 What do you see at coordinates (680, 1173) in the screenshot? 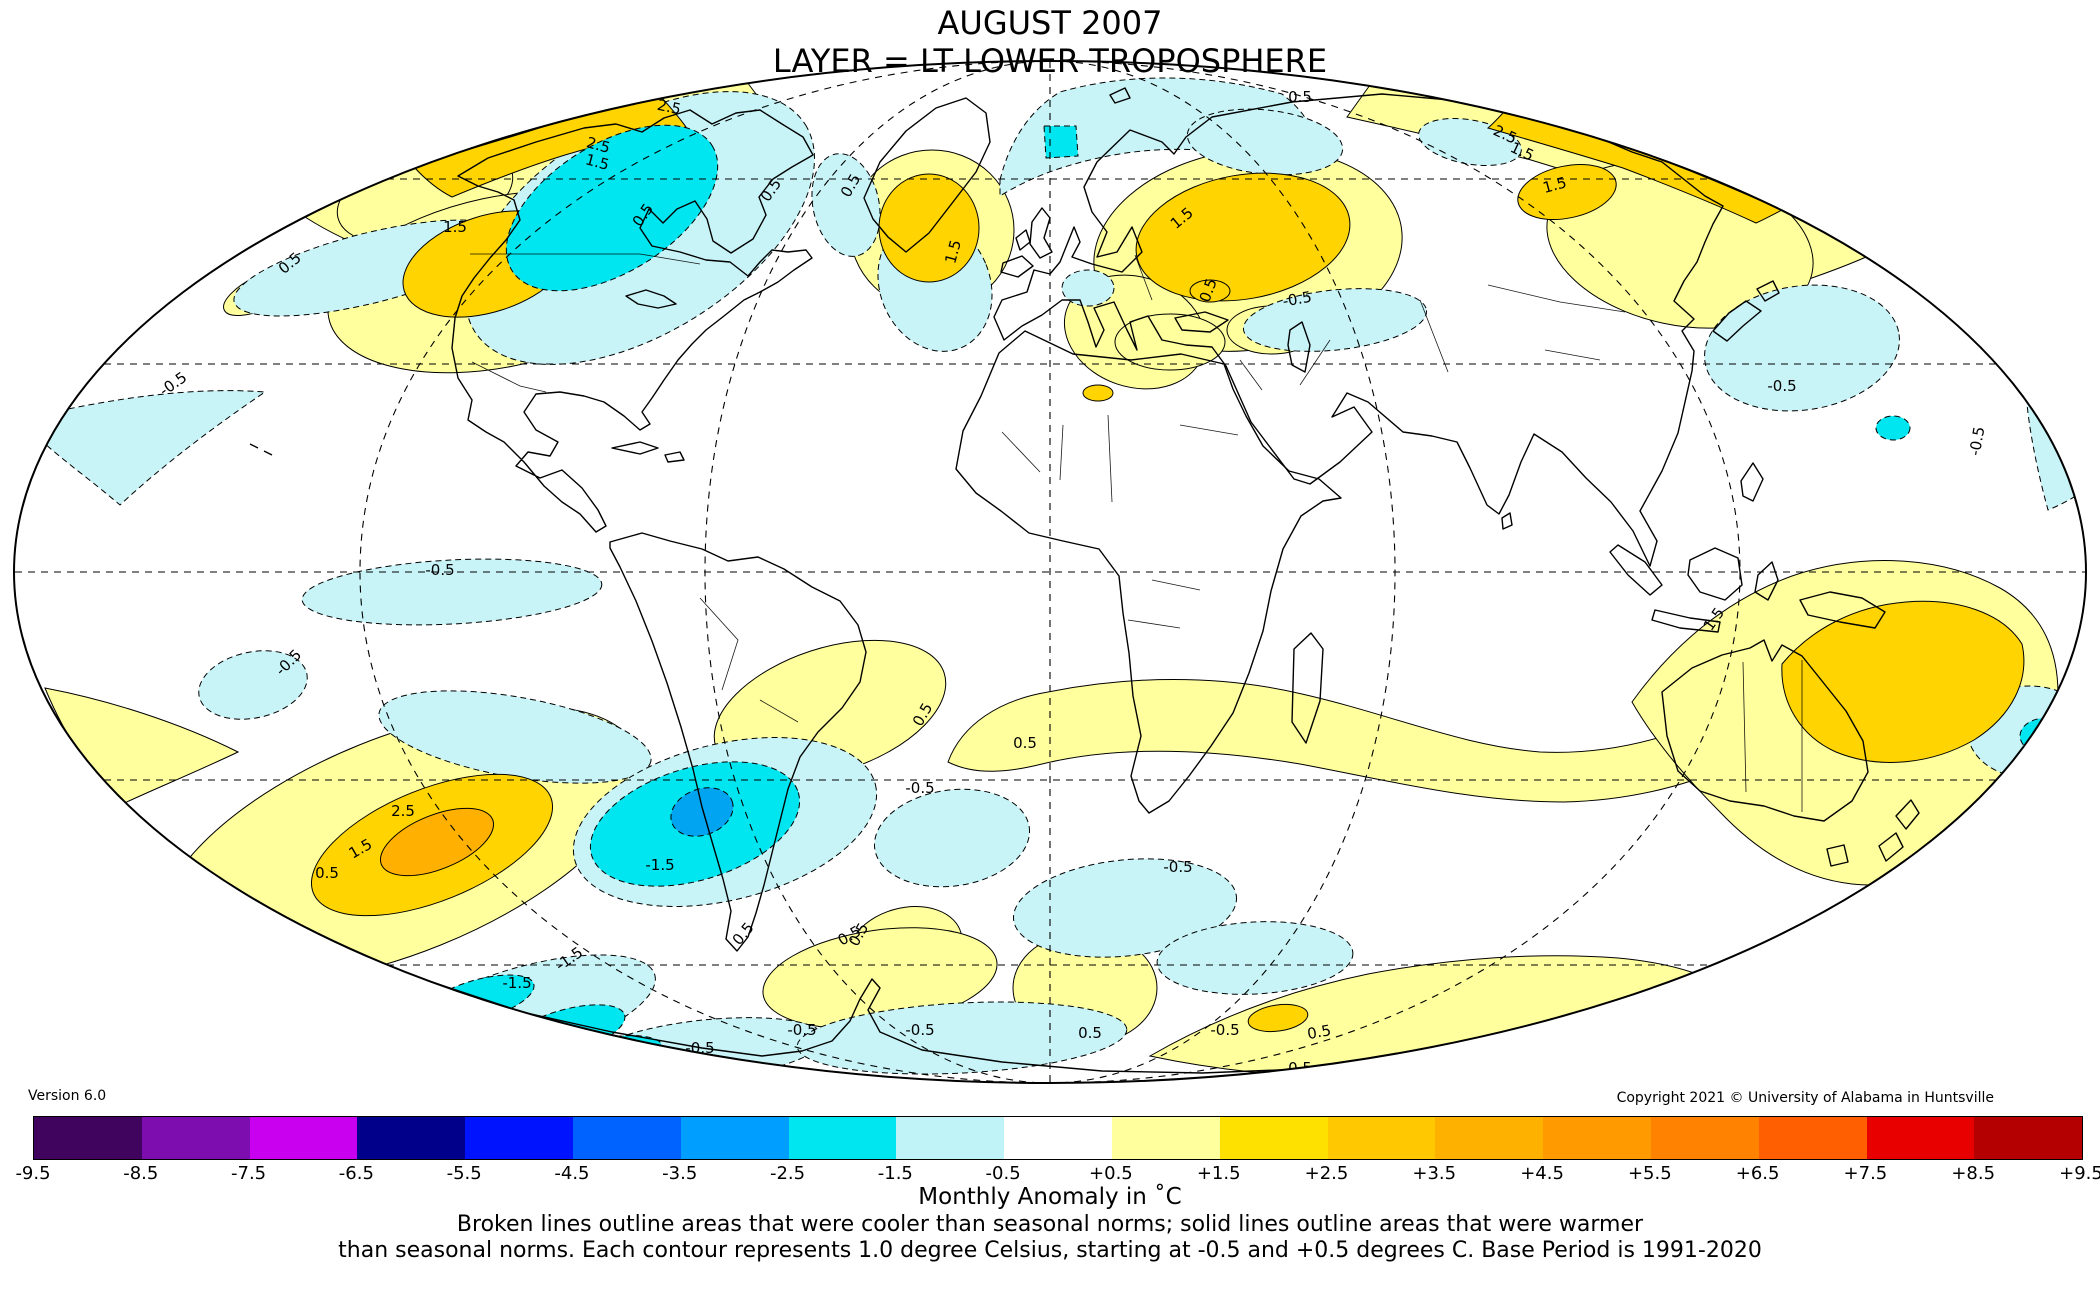
I see `colorbar-tick-label: -3.5` at bounding box center [680, 1173].